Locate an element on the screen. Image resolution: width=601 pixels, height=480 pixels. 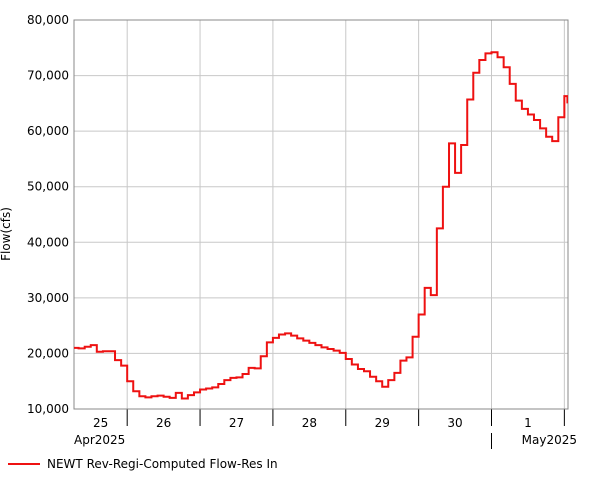
y-tick-label: 70,000 is located at coordinates (48, 76).